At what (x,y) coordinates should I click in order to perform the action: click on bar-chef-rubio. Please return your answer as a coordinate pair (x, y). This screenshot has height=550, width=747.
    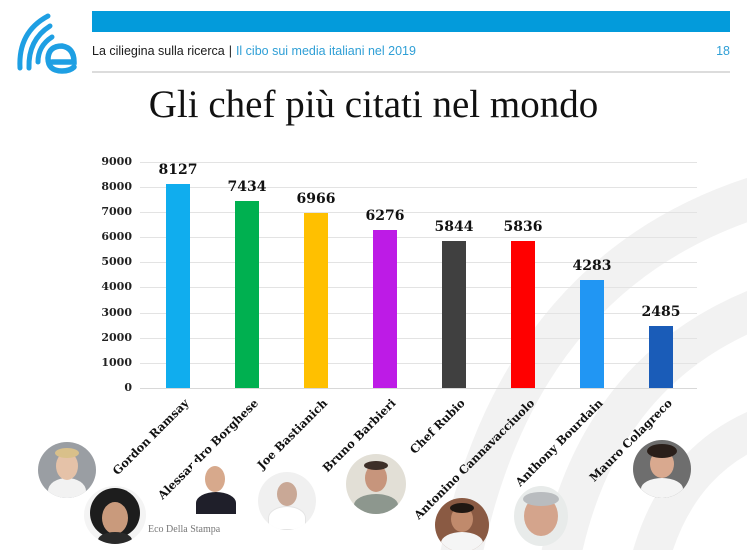
    Looking at the image, I should click on (454, 314).